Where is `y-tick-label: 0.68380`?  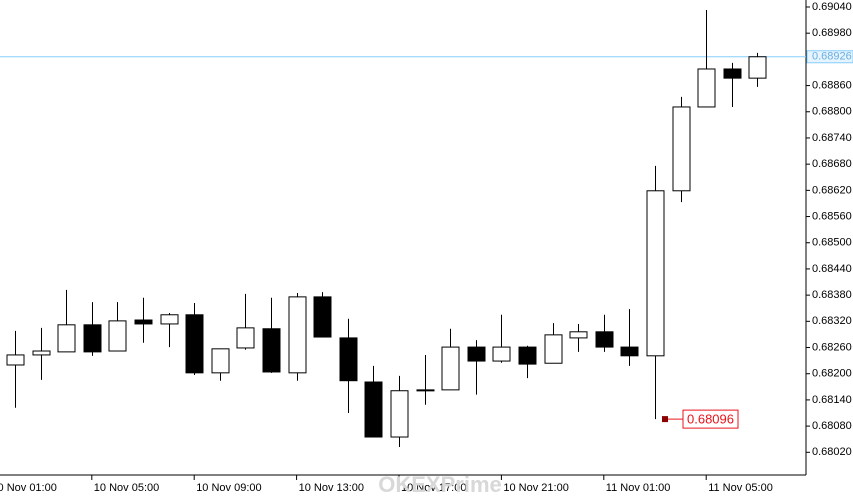
y-tick-label: 0.68380 is located at coordinates (832, 295).